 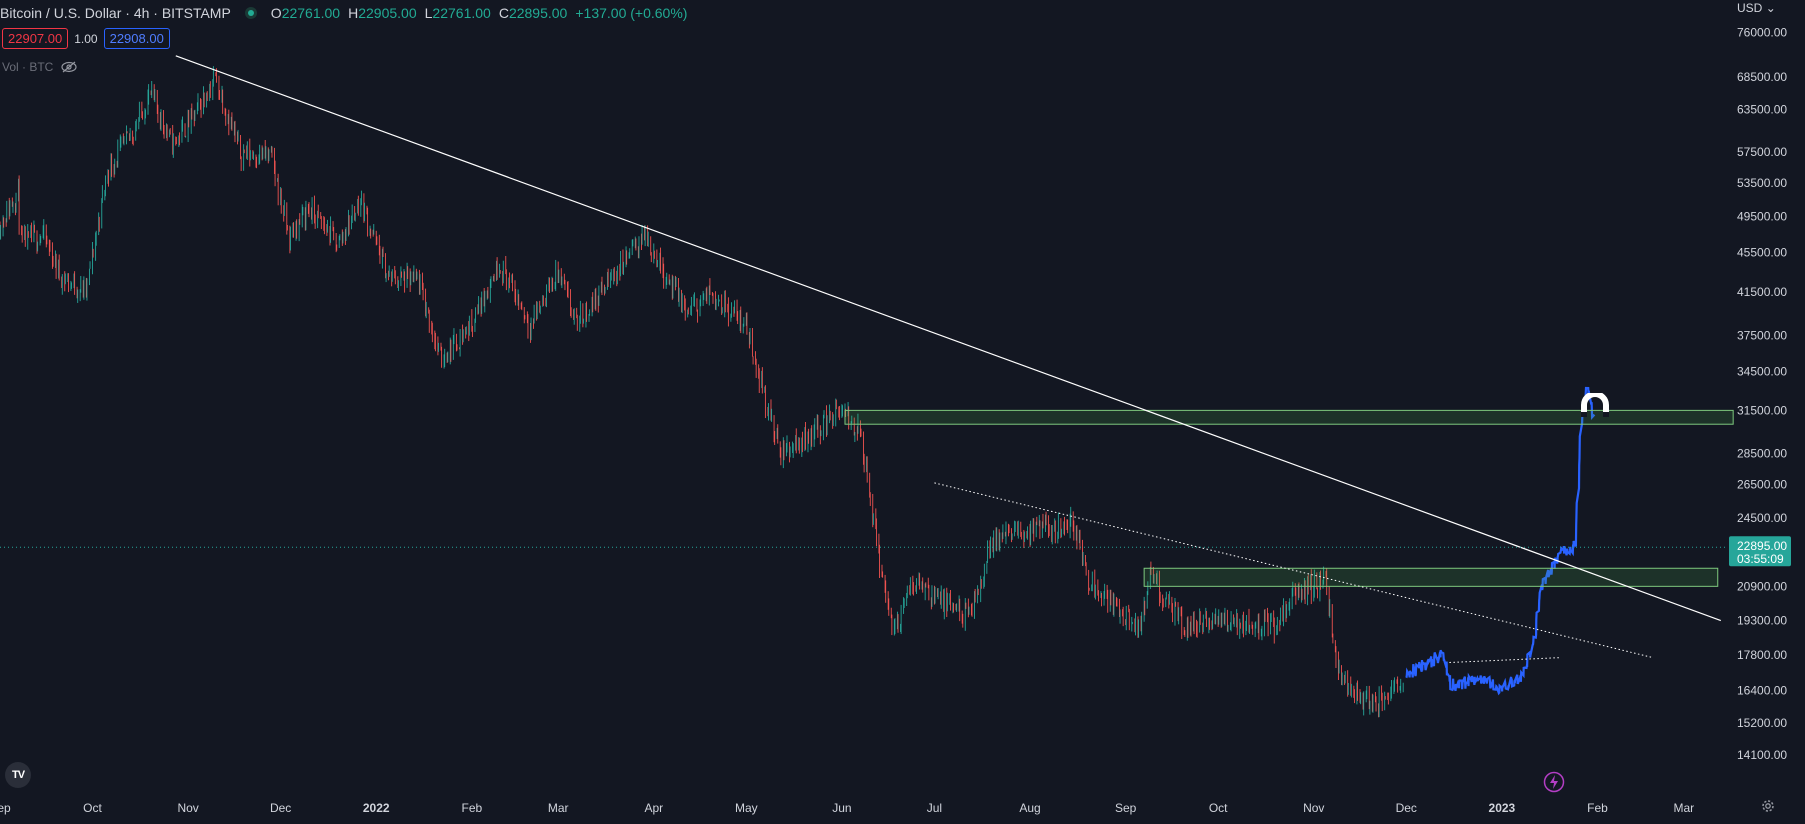 What do you see at coordinates (1762, 33) in the screenshot?
I see `y-tick-label: 76000.00` at bounding box center [1762, 33].